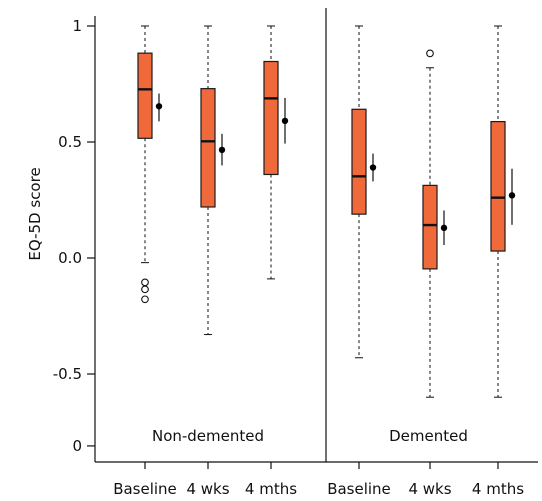 The width and height of the screenshot is (542, 501). What do you see at coordinates (67, 374) in the screenshot?
I see `y-tick-label: -0.5` at bounding box center [67, 374].